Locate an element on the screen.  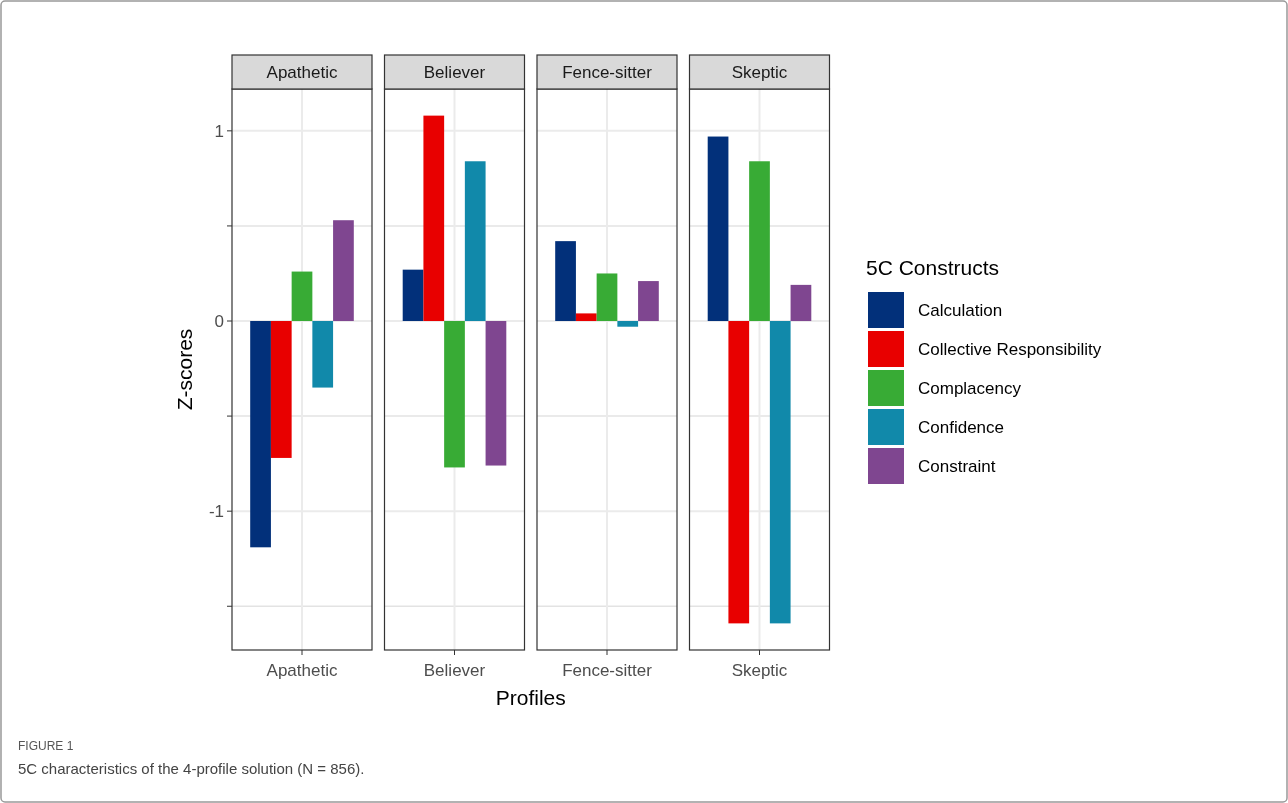
legend-label: Confidence is located at coordinates (961, 427).